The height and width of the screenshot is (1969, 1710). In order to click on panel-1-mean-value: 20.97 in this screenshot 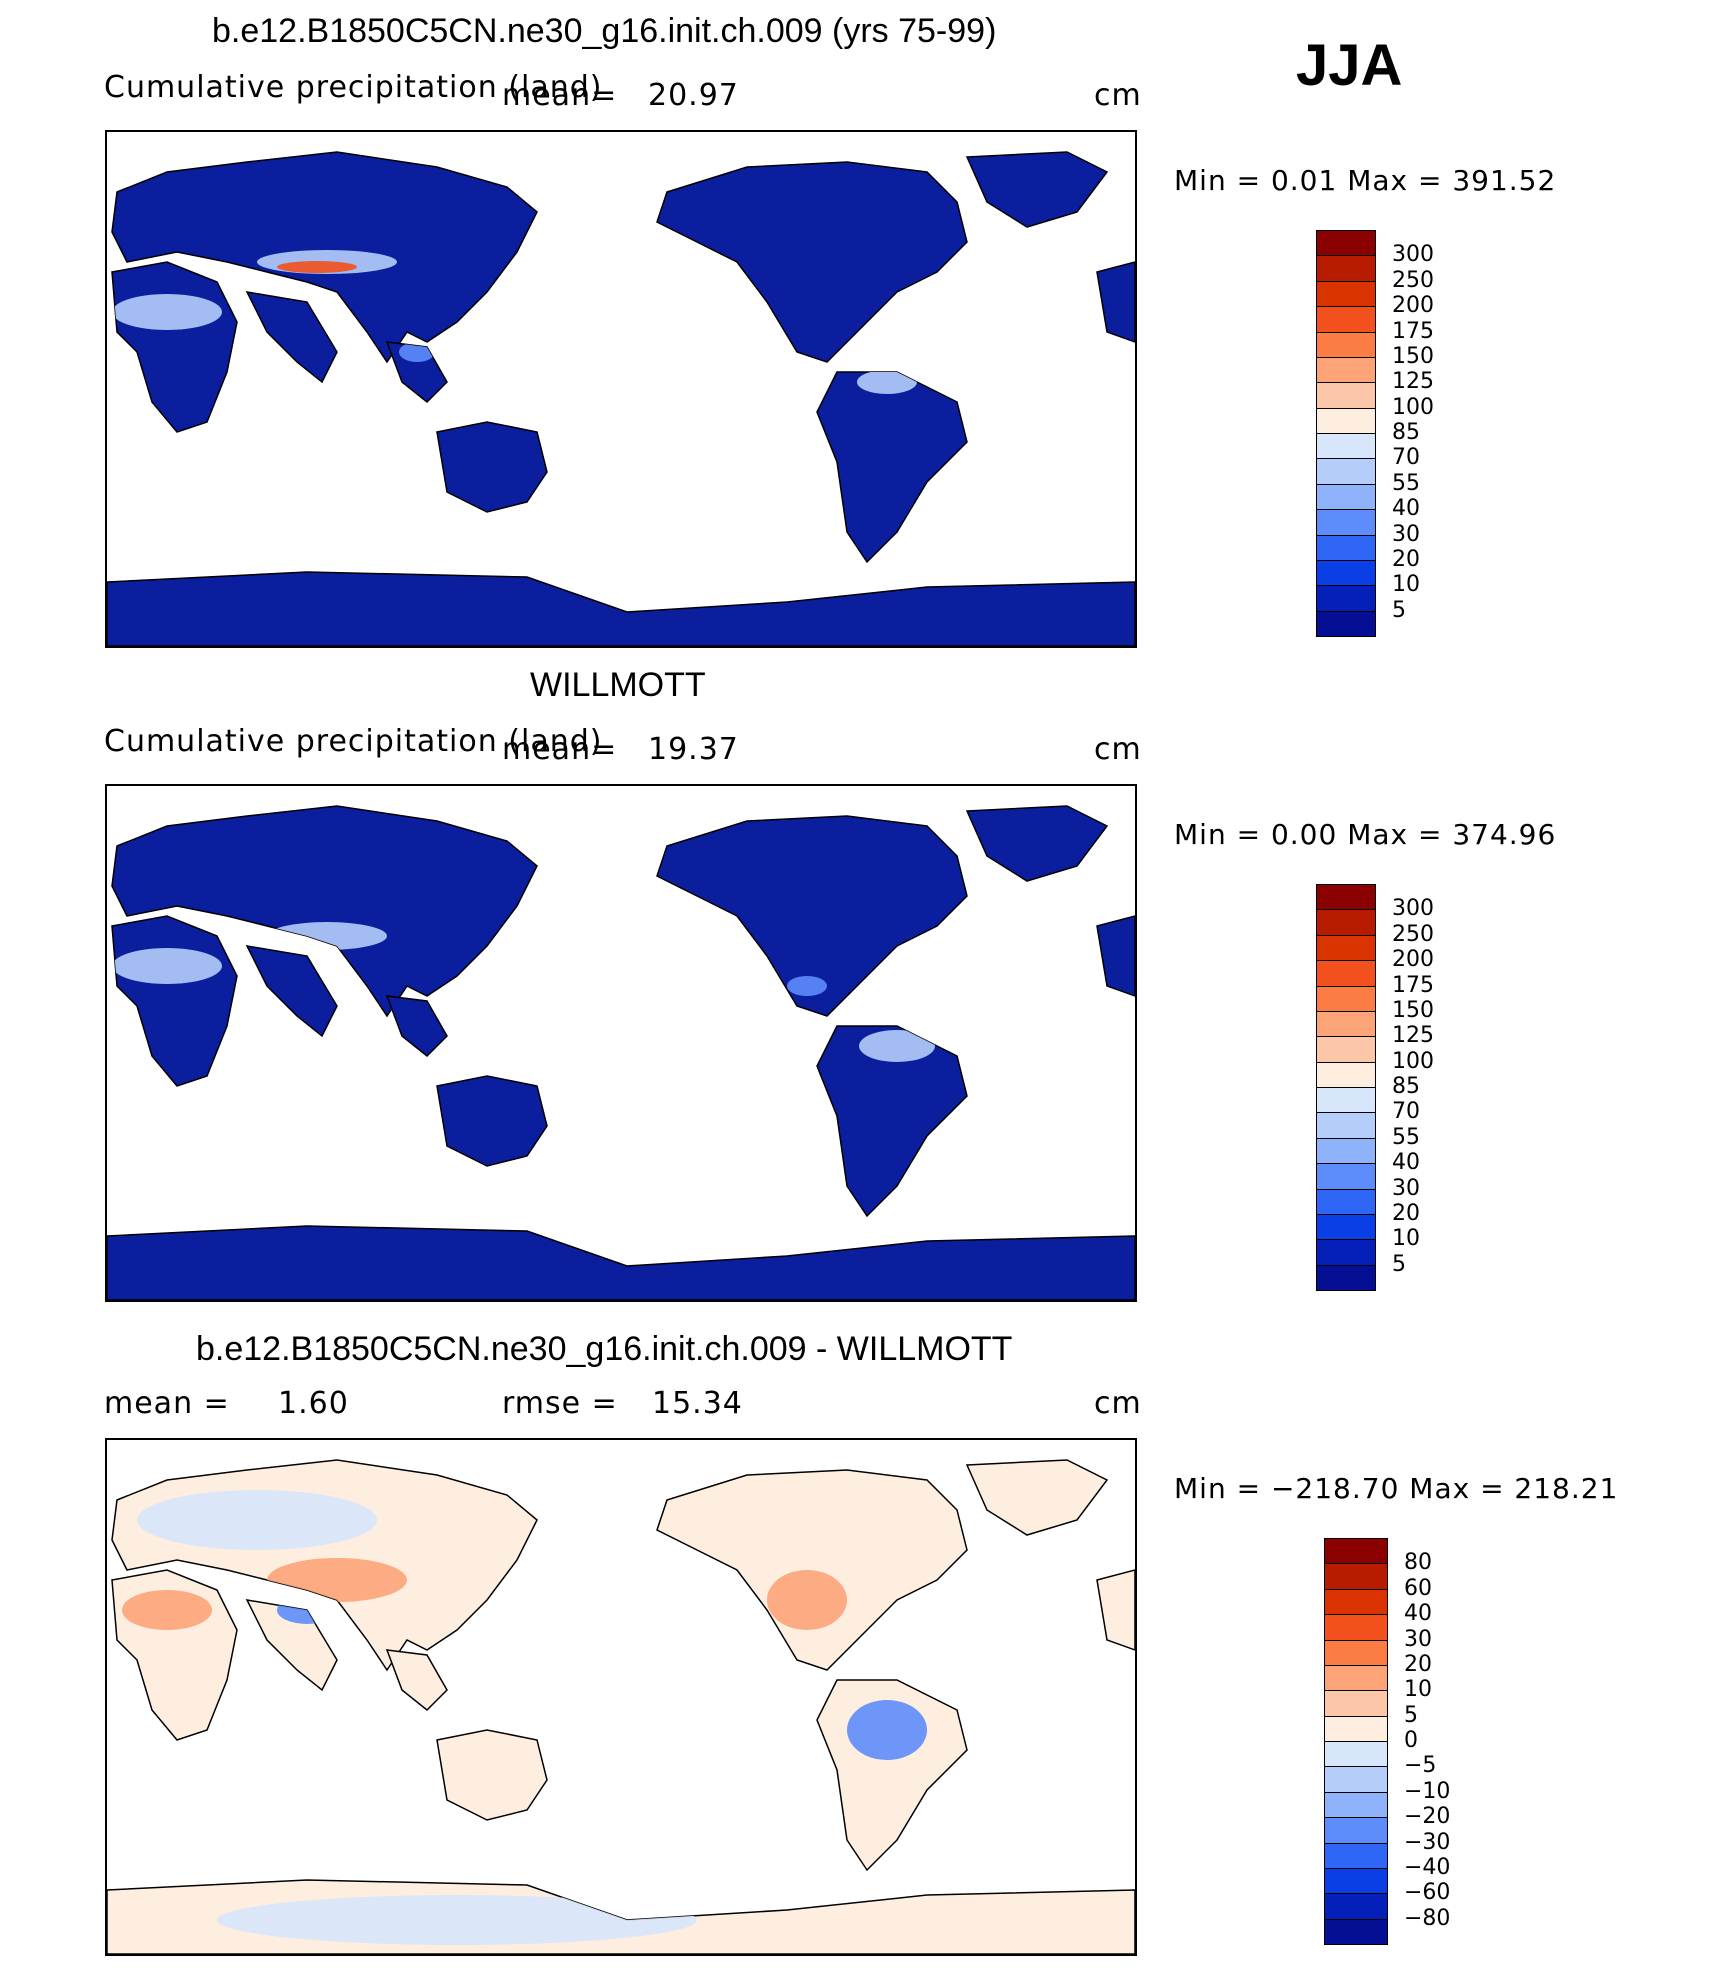, I will do `click(693, 95)`.